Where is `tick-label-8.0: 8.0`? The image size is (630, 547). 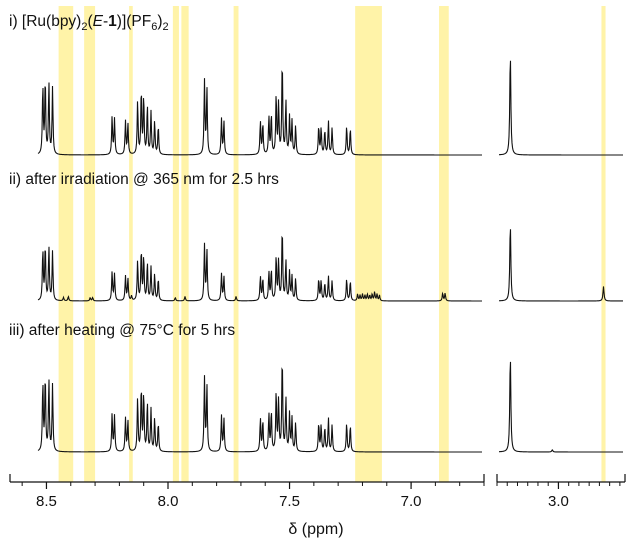
tick-label-8.0: 8.0 is located at coordinates (168, 501).